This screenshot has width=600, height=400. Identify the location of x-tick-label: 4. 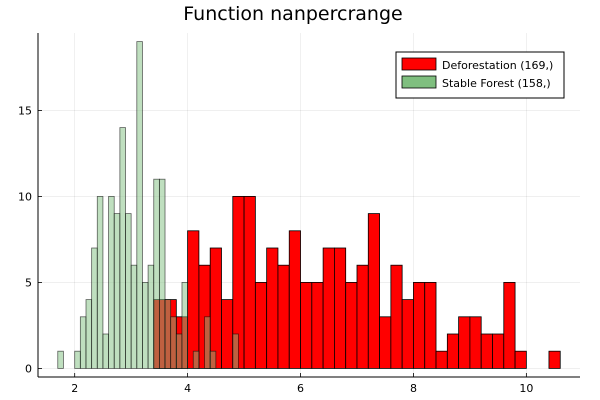
(187, 388).